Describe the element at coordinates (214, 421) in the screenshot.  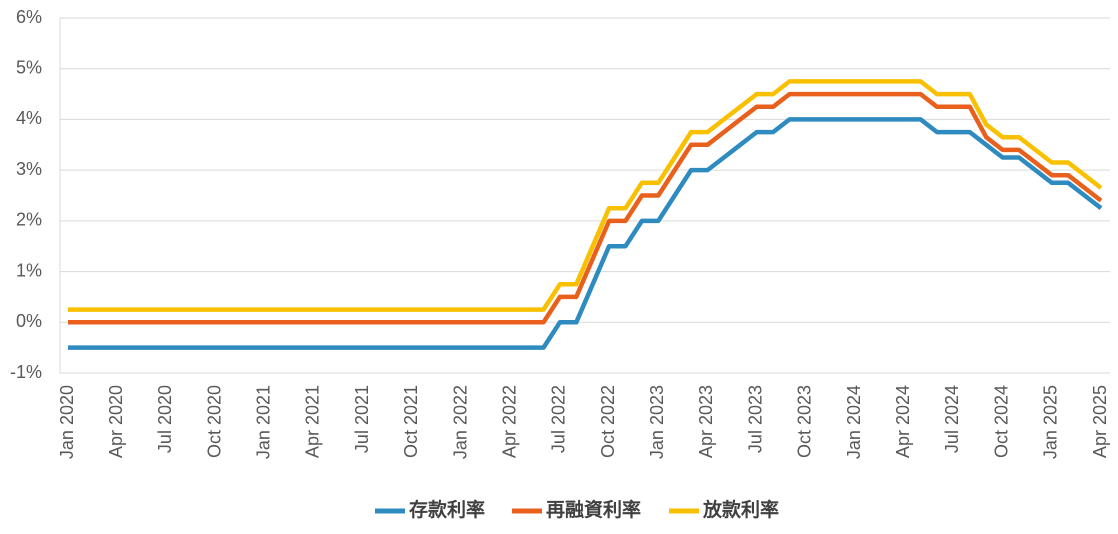
I see `x-tick-label: Oct 2020` at that location.